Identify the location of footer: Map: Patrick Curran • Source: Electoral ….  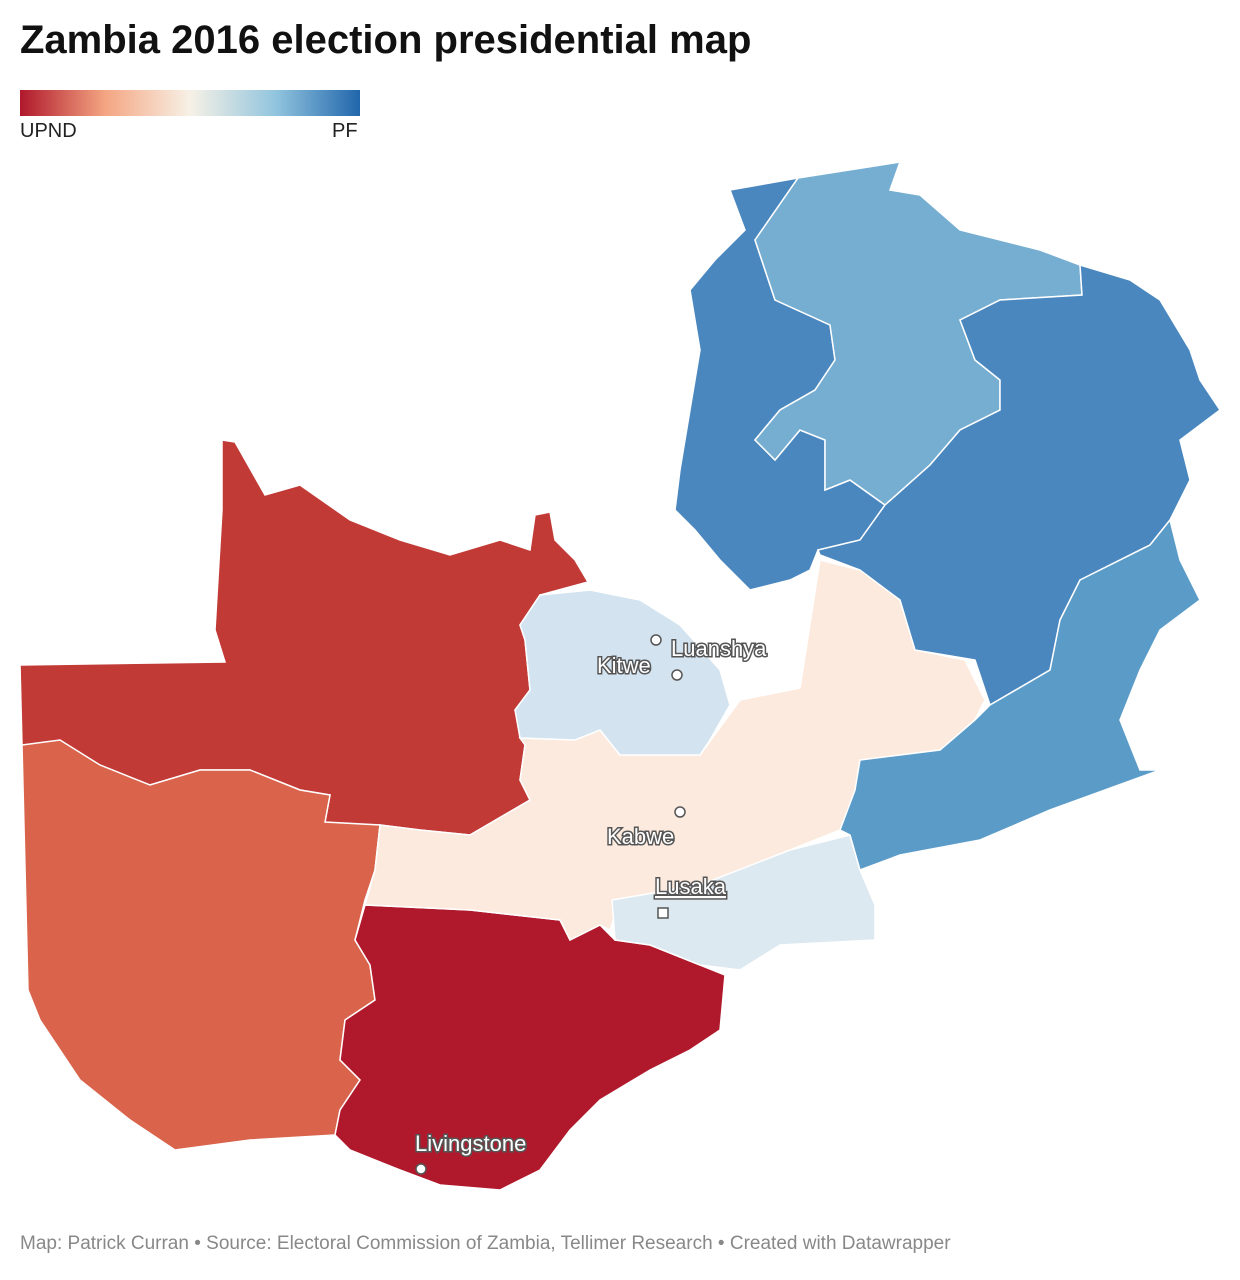
(485, 1243).